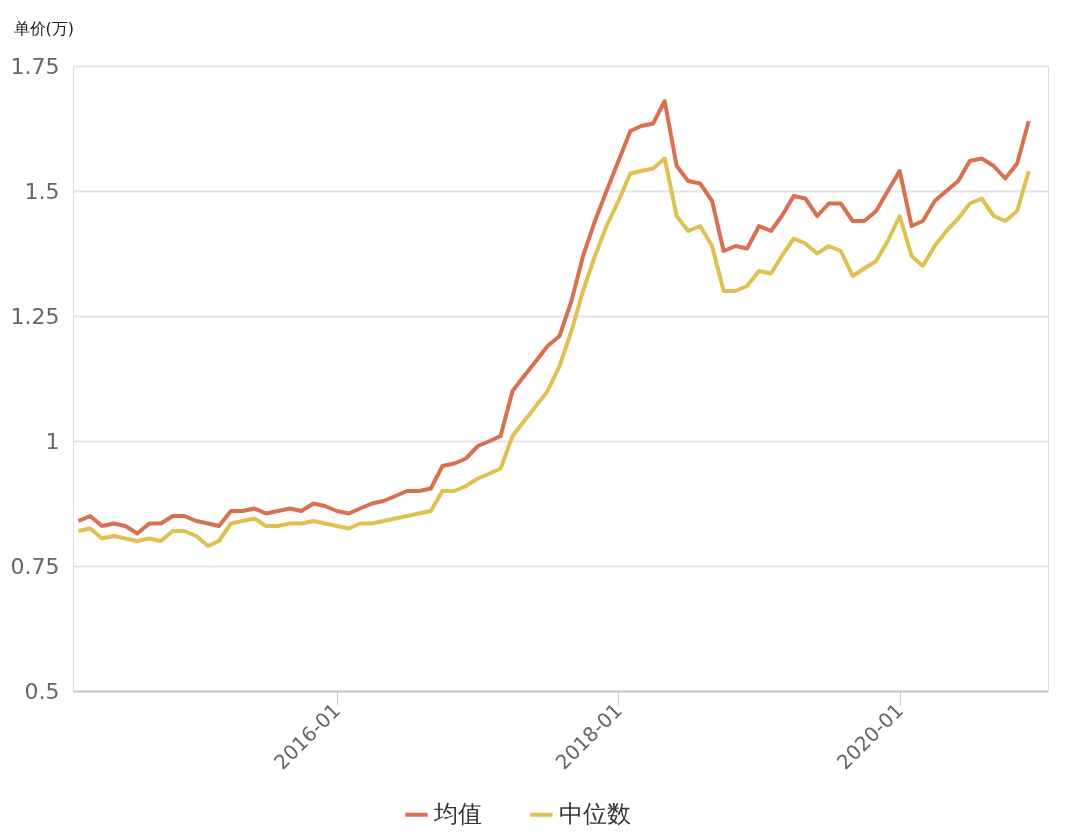  What do you see at coordinates (595, 813) in the screenshot?
I see `legend-label: 中位数` at bounding box center [595, 813].